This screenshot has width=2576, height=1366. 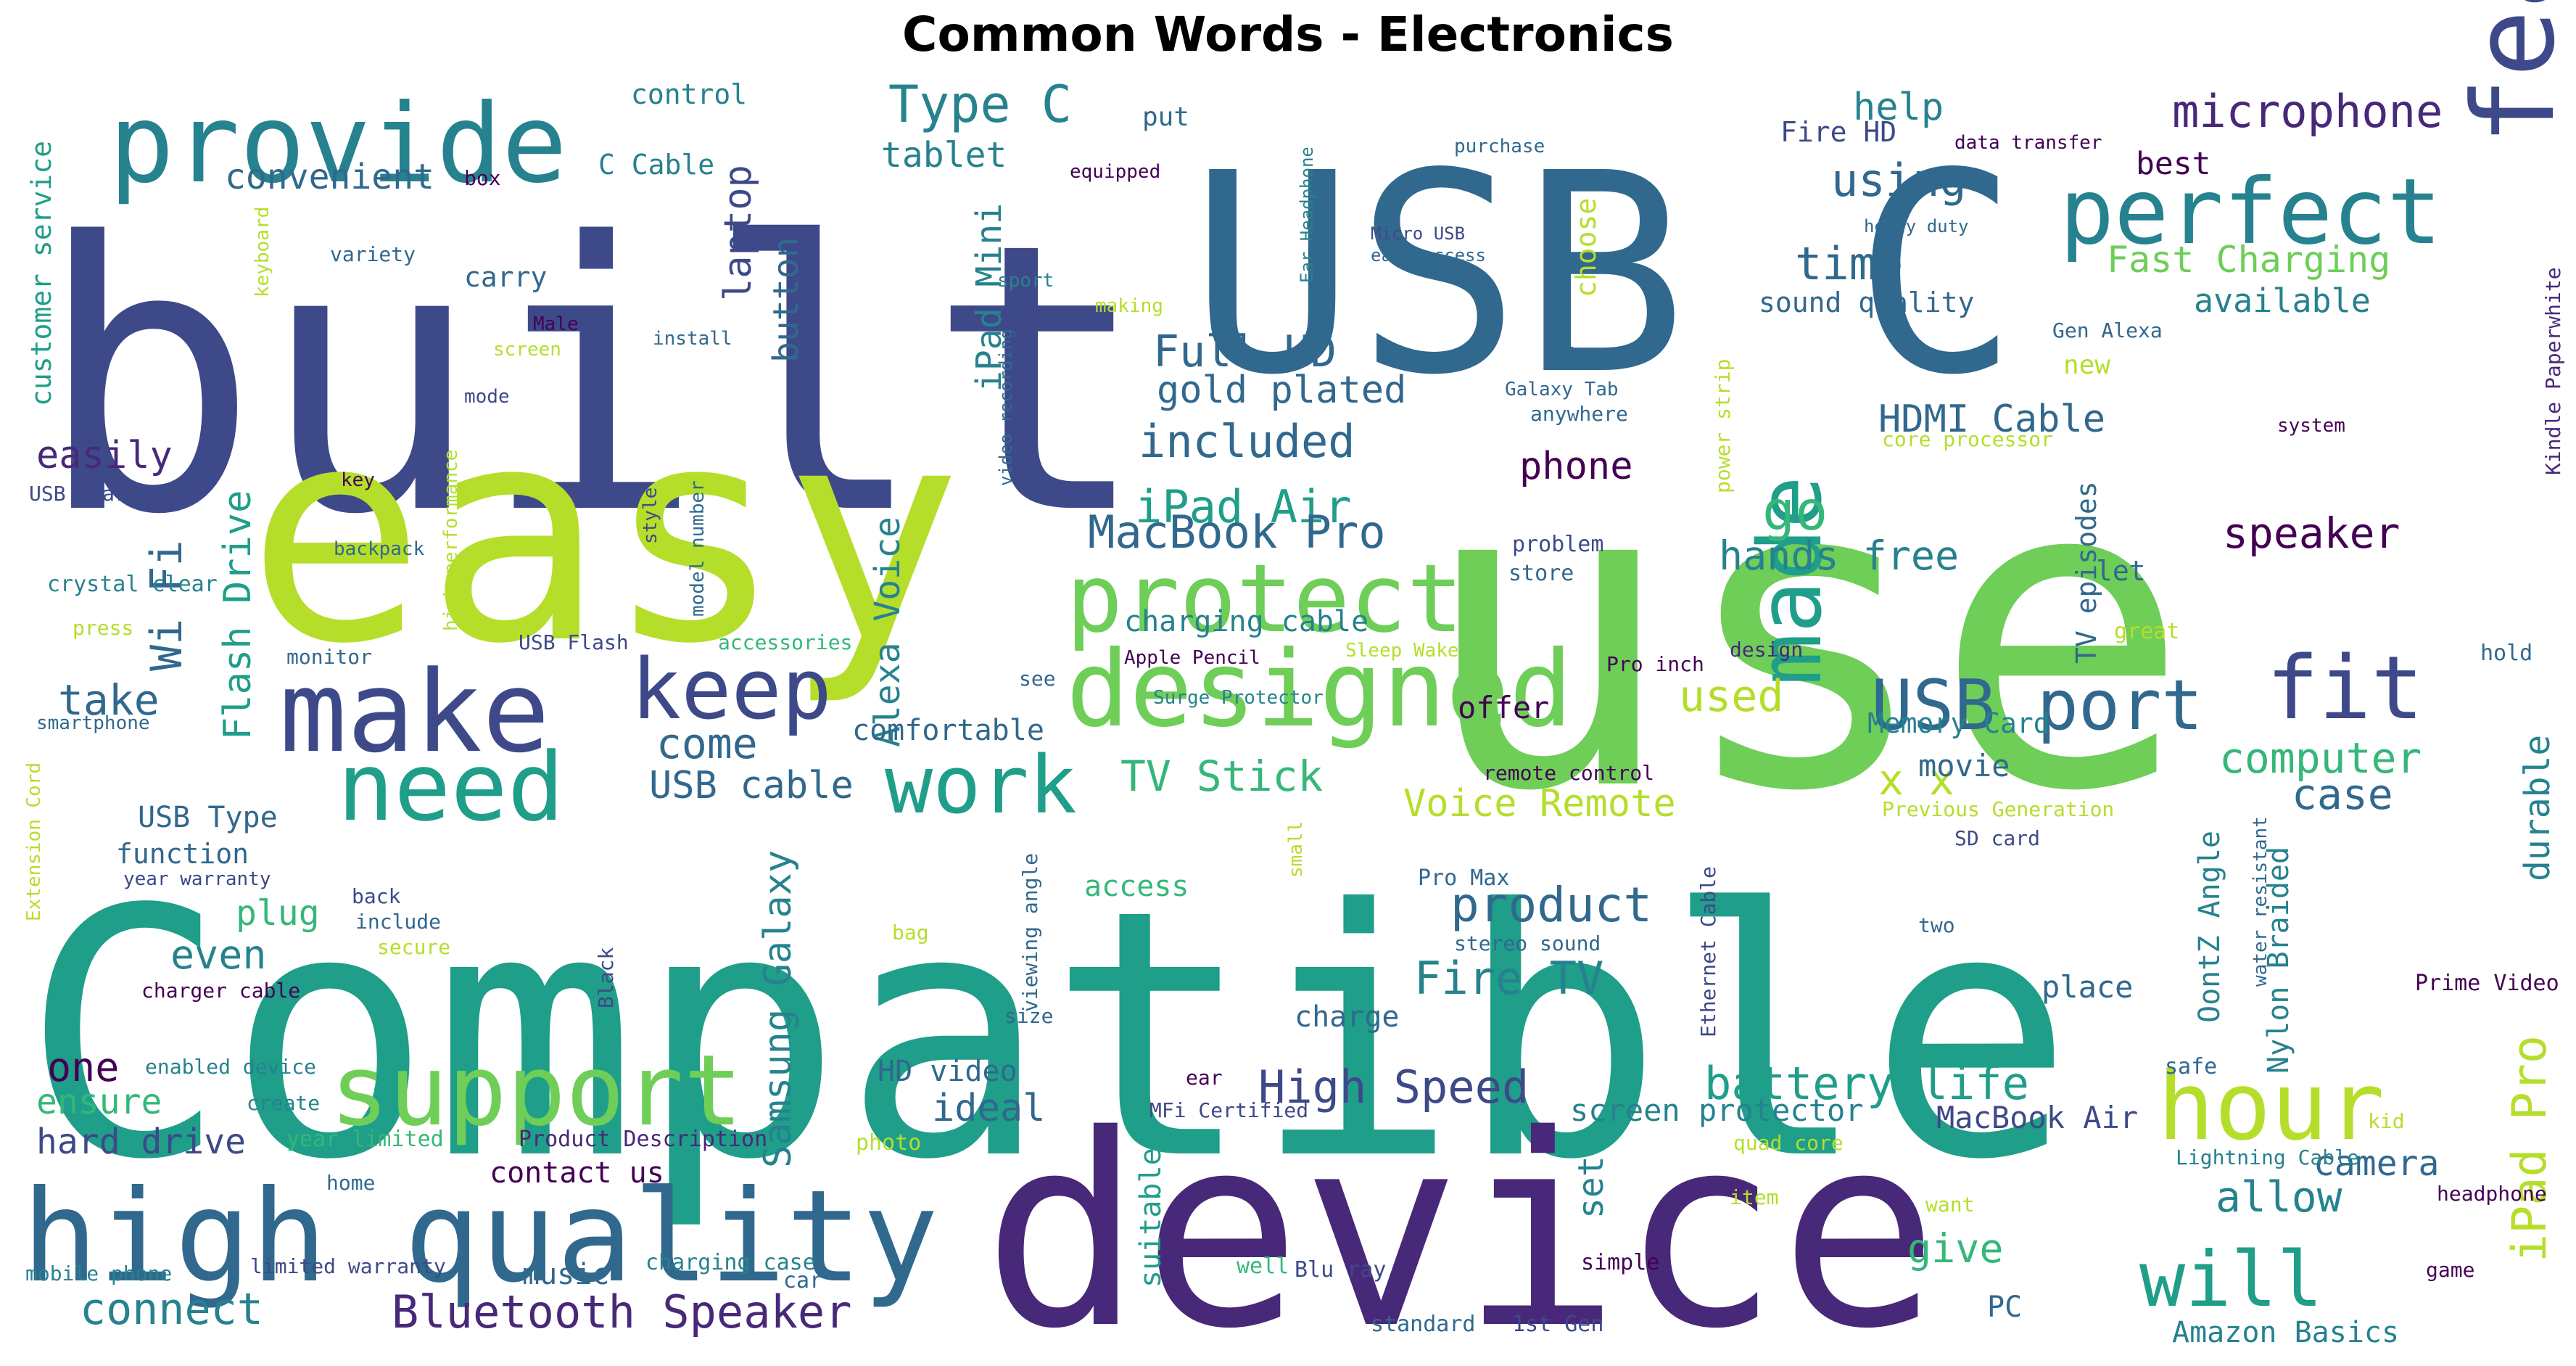 I want to click on word-sd-card: SD card, so click(x=1997, y=838).